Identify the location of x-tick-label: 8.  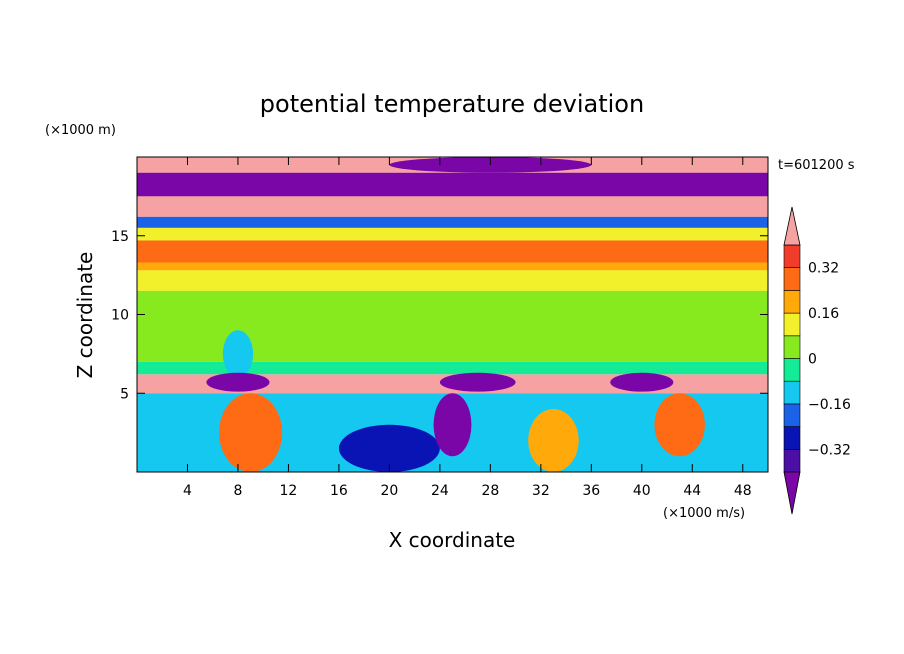
(237, 491).